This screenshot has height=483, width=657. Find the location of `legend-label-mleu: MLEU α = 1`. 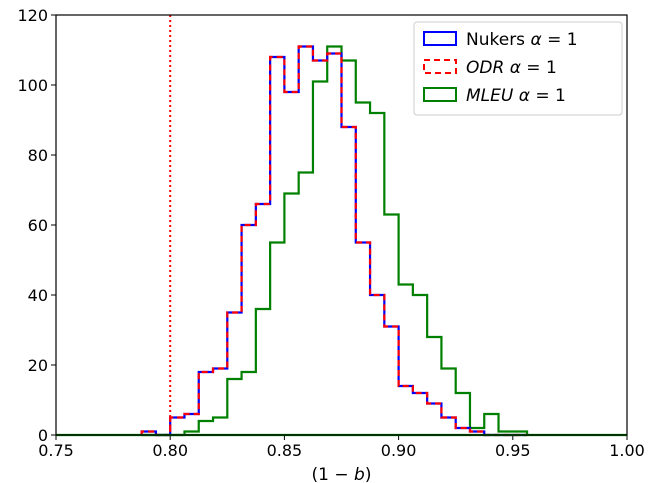

legend-label-mleu: MLEU α = 1 is located at coordinates (516, 96).